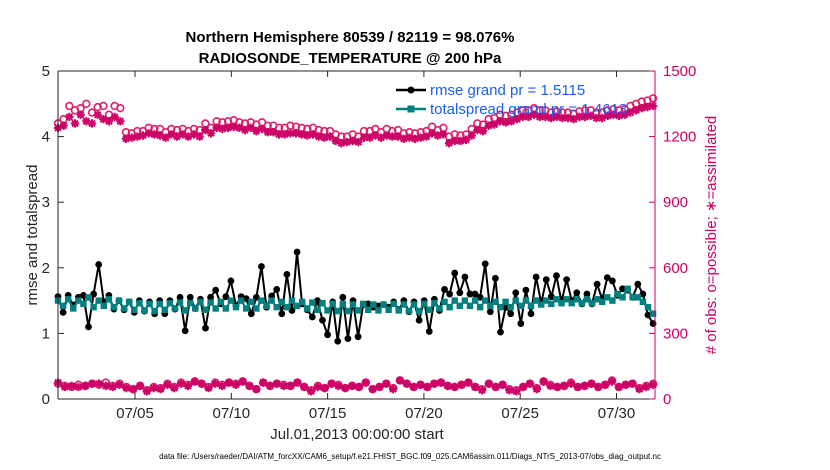 This screenshot has height=470, width=830. I want to click on x-tick-label: 07/10, so click(232, 413).